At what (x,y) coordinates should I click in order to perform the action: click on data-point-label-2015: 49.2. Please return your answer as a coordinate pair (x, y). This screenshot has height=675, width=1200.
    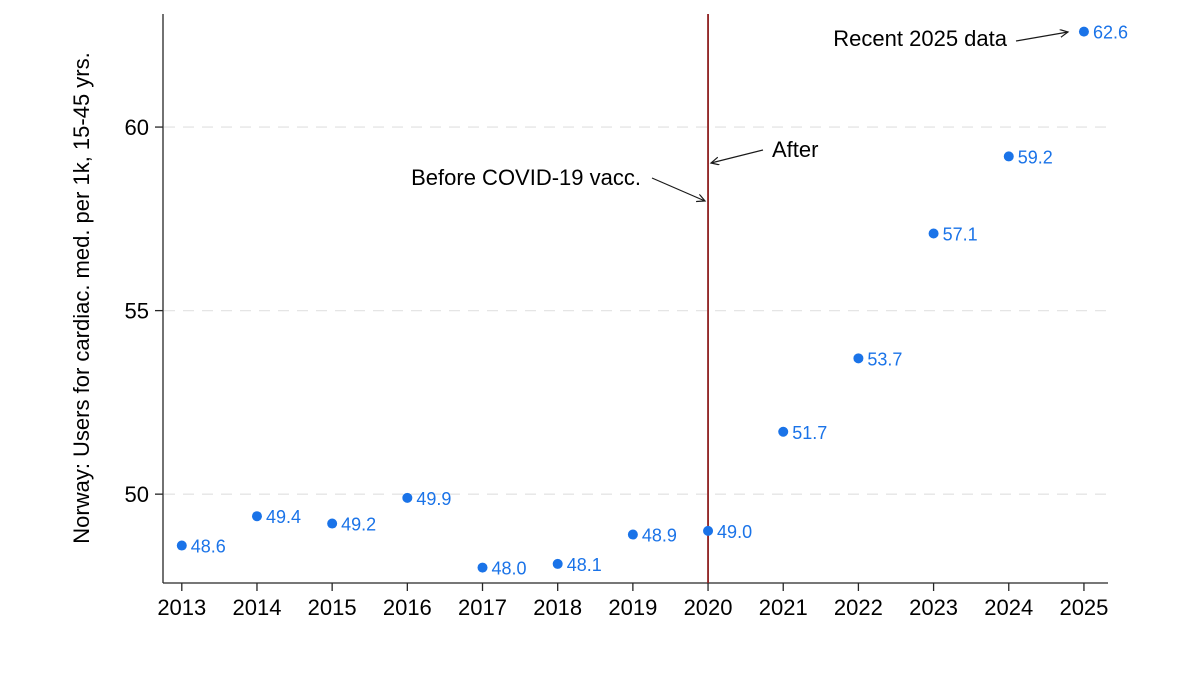
    Looking at the image, I should click on (358, 525).